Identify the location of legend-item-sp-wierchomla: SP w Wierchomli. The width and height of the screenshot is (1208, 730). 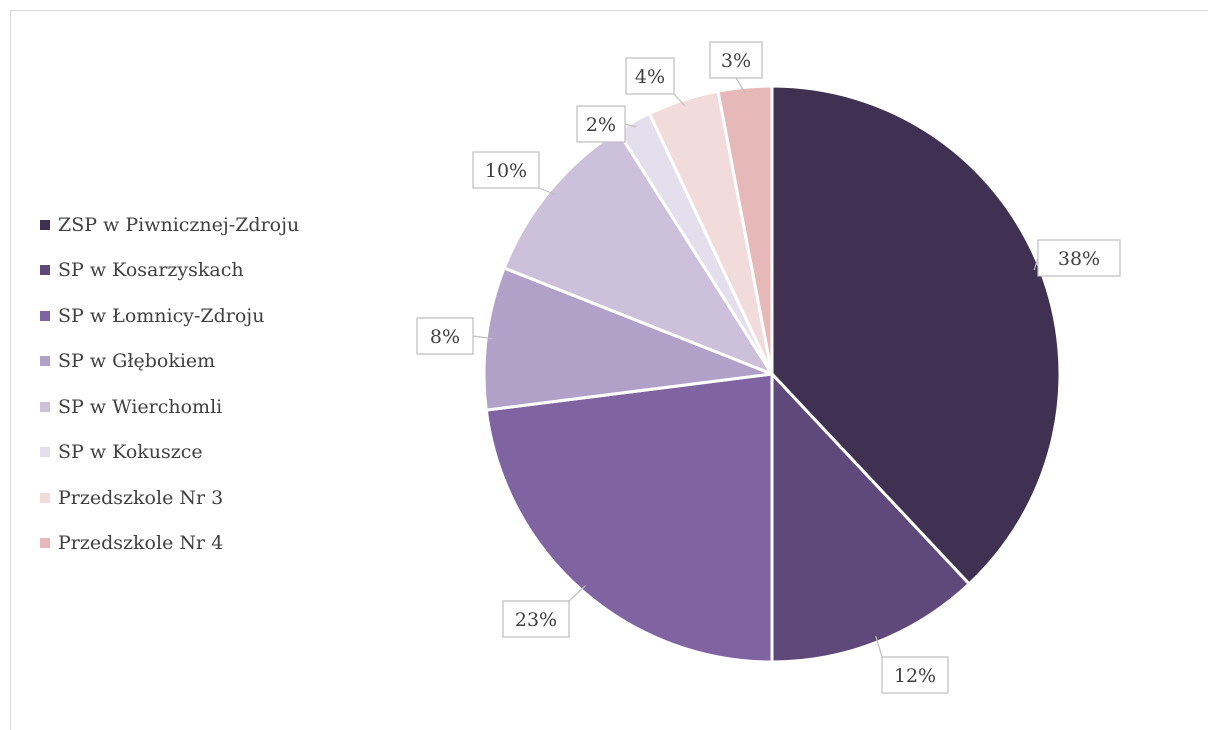
(169, 407).